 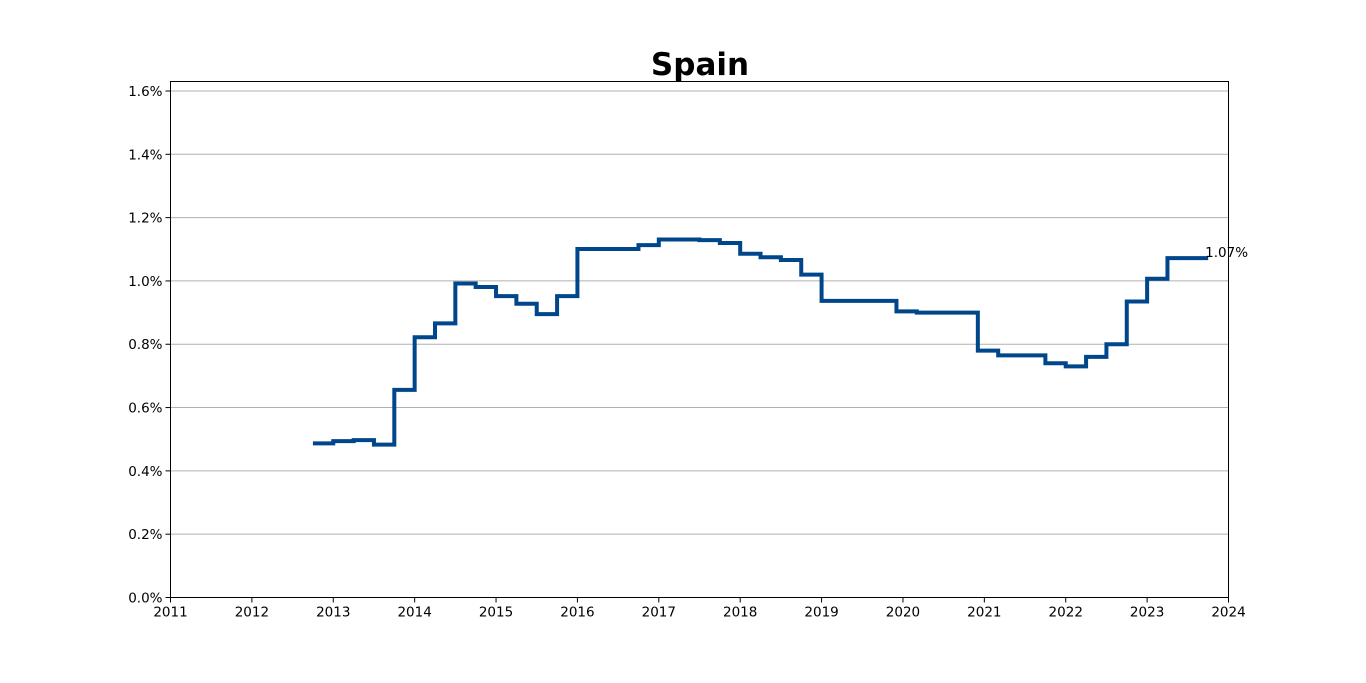 I want to click on y-axis: 0.0% 0.2% 0.4% 0.6% 0.8% 1.0% 1.2% 1.4% 1.6%, so click(x=149, y=345).